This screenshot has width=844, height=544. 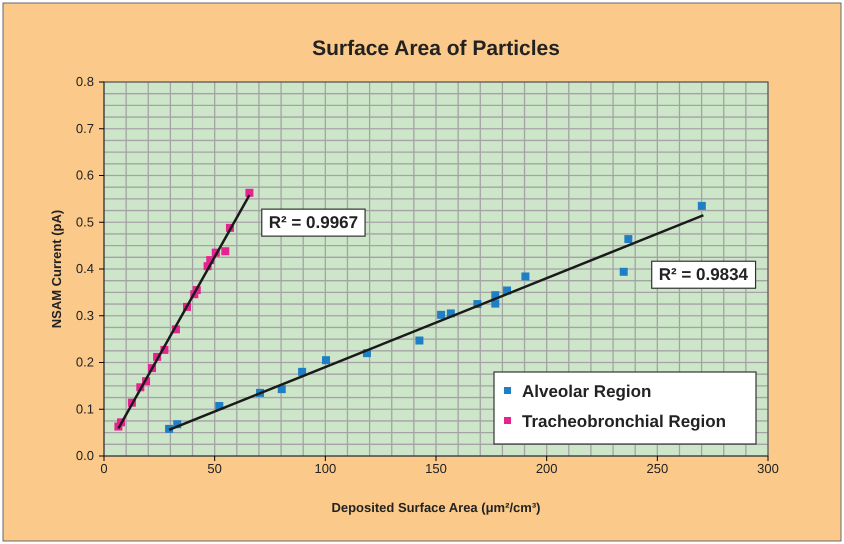 What do you see at coordinates (85, 456) in the screenshot?
I see `y-tick-label: 0.0` at bounding box center [85, 456].